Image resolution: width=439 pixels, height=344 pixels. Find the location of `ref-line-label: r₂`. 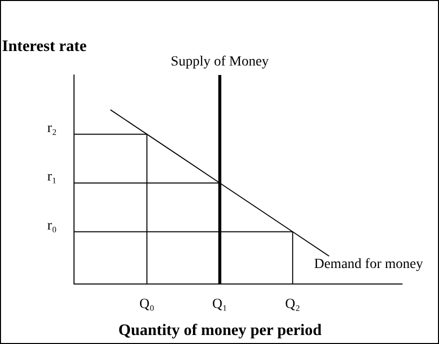

ref-line-label: r₂ is located at coordinates (52, 128).